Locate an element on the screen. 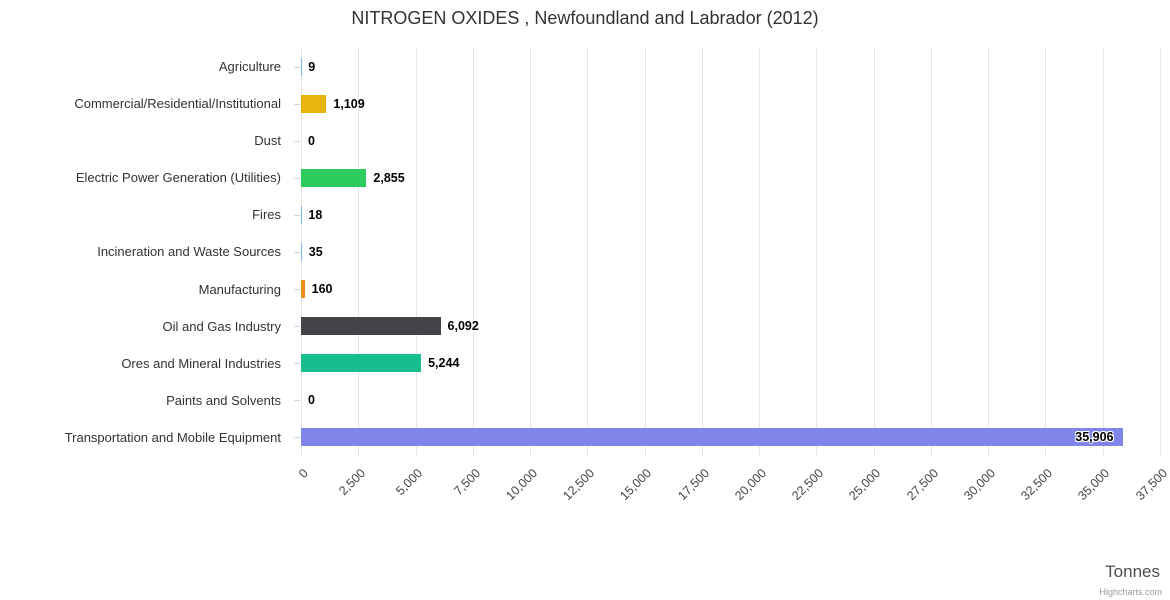 The image size is (1170, 600). bar-row: 18 is located at coordinates (727, 214).